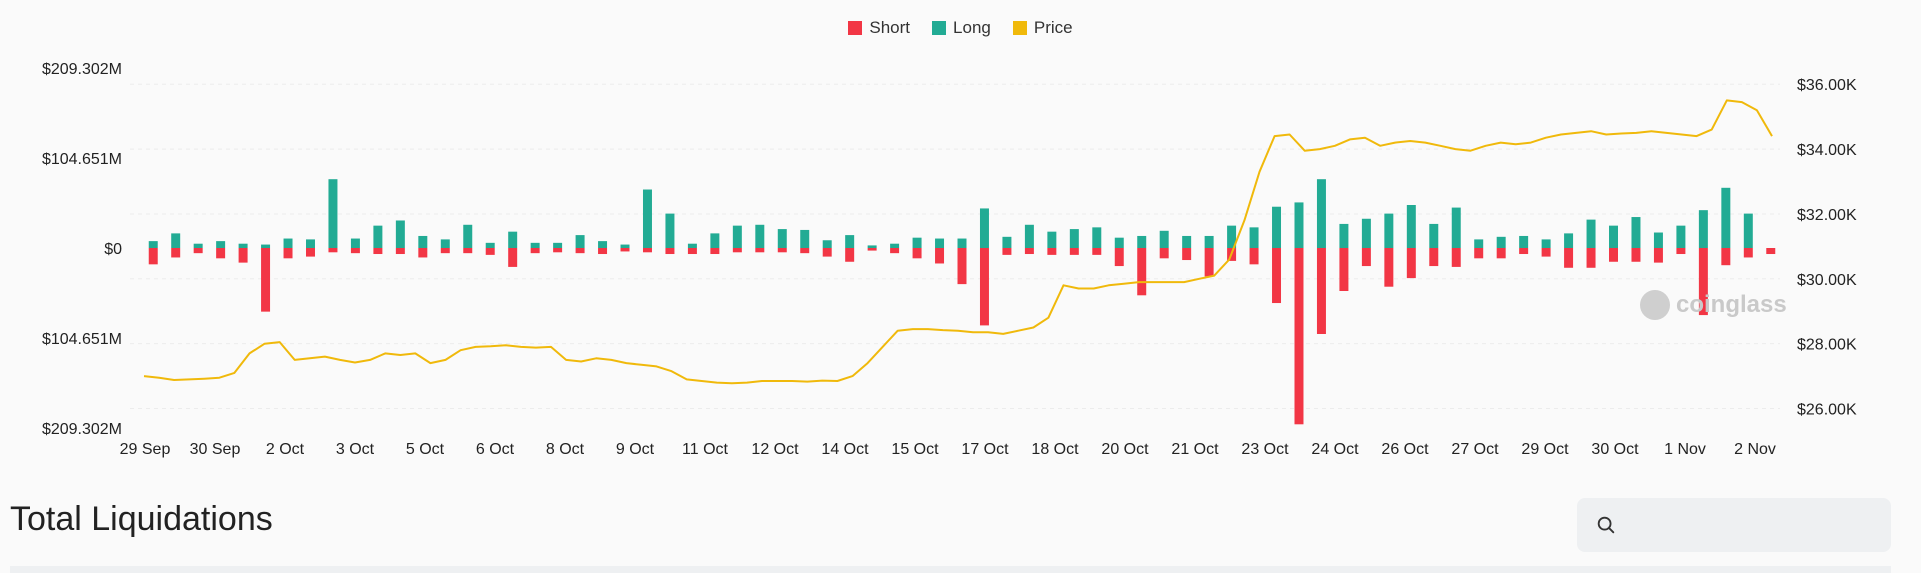 The image size is (1921, 573). What do you see at coordinates (845, 449) in the screenshot?
I see `x-axis-tick-label: 14 Oct` at bounding box center [845, 449].